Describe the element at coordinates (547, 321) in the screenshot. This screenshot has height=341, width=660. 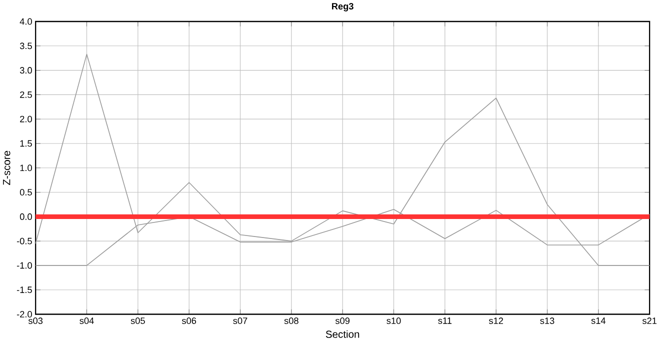
I see `x-tick-label: s13` at that location.